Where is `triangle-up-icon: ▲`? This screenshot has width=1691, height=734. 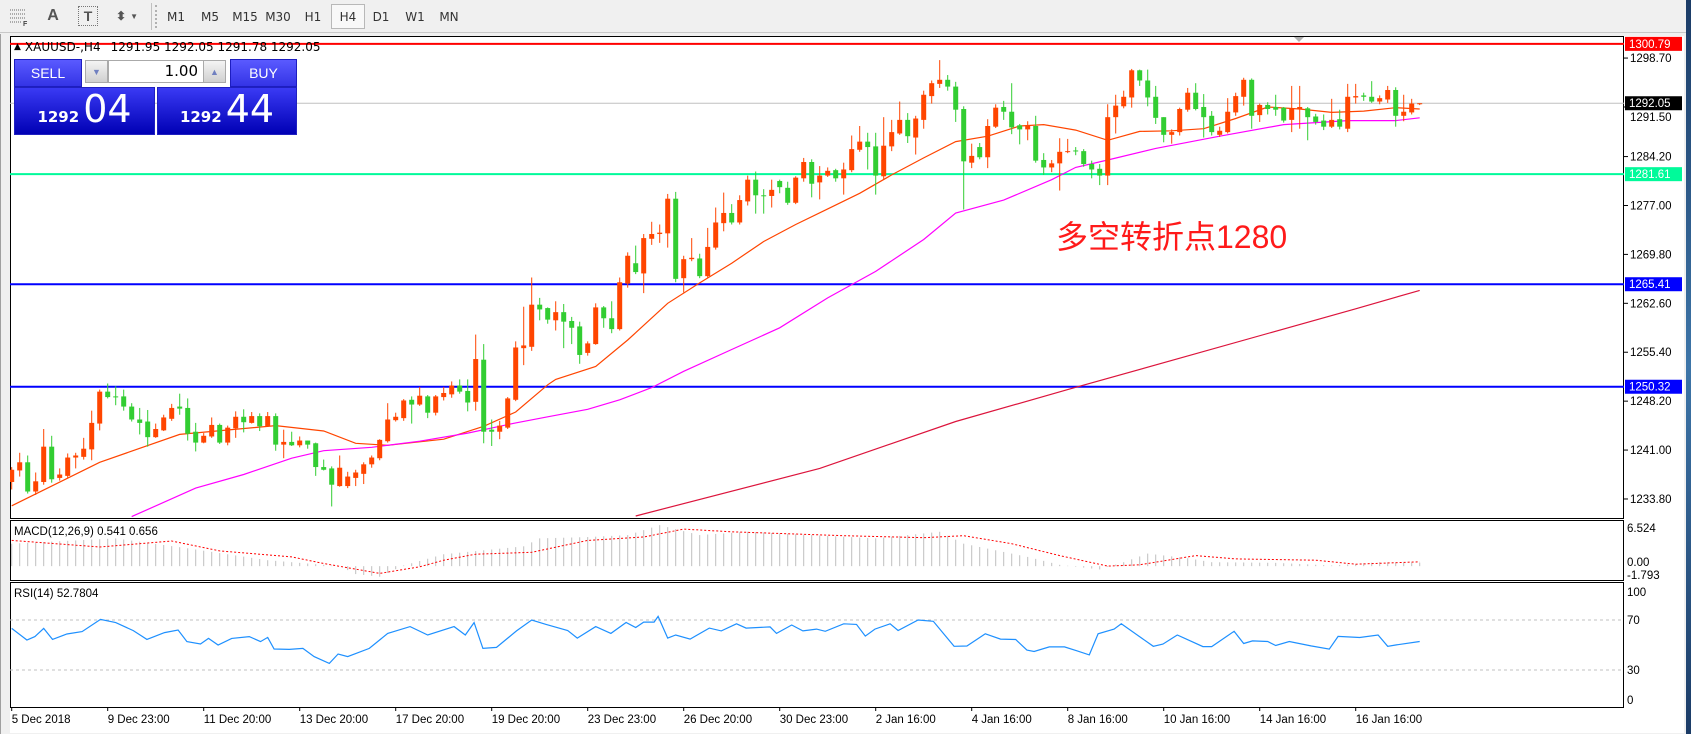
triangle-up-icon: ▲ is located at coordinates (17, 47).